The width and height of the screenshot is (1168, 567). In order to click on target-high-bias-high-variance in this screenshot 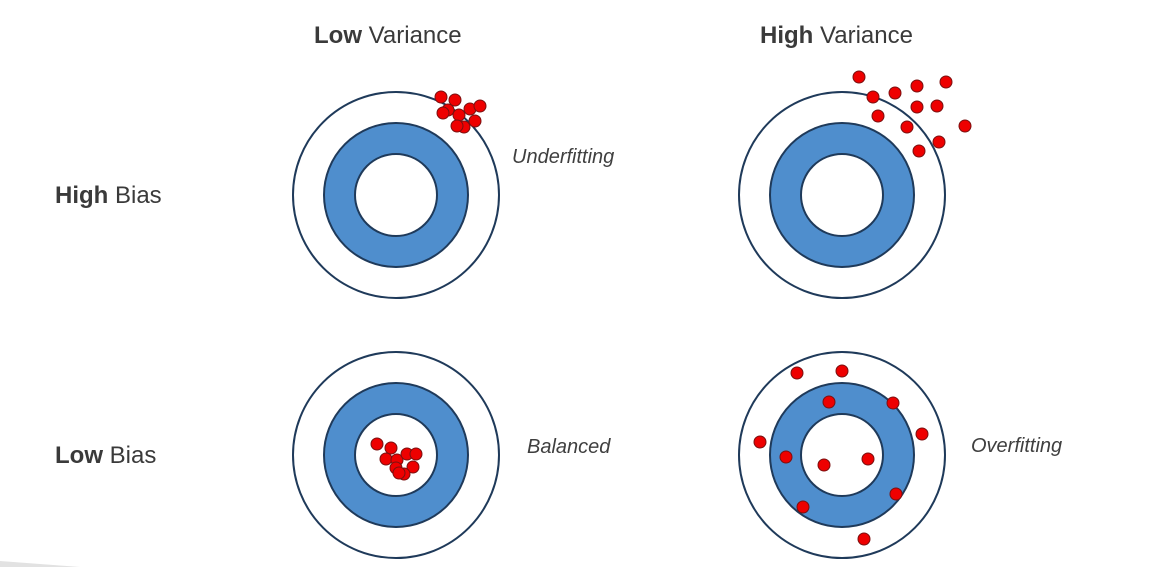, I will do `click(855, 184)`.